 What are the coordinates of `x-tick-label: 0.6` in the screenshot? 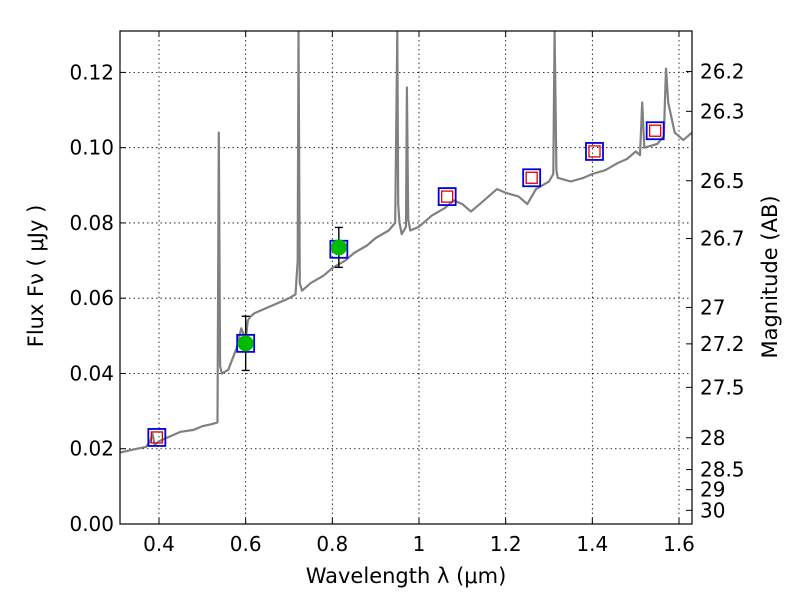 It's located at (246, 544).